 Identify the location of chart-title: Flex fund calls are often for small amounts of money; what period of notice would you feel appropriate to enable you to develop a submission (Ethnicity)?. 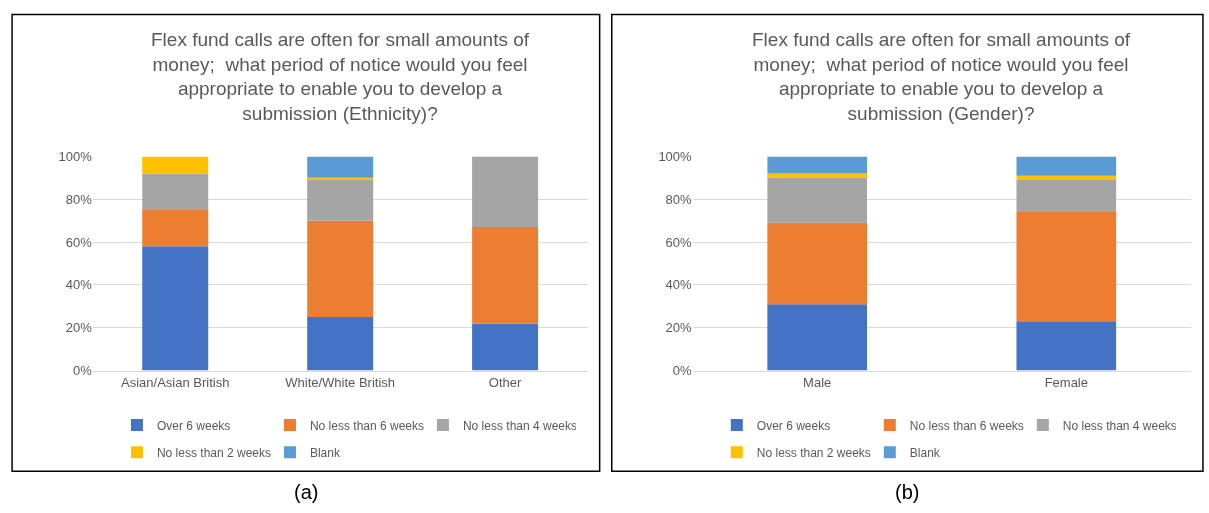
(340, 77).